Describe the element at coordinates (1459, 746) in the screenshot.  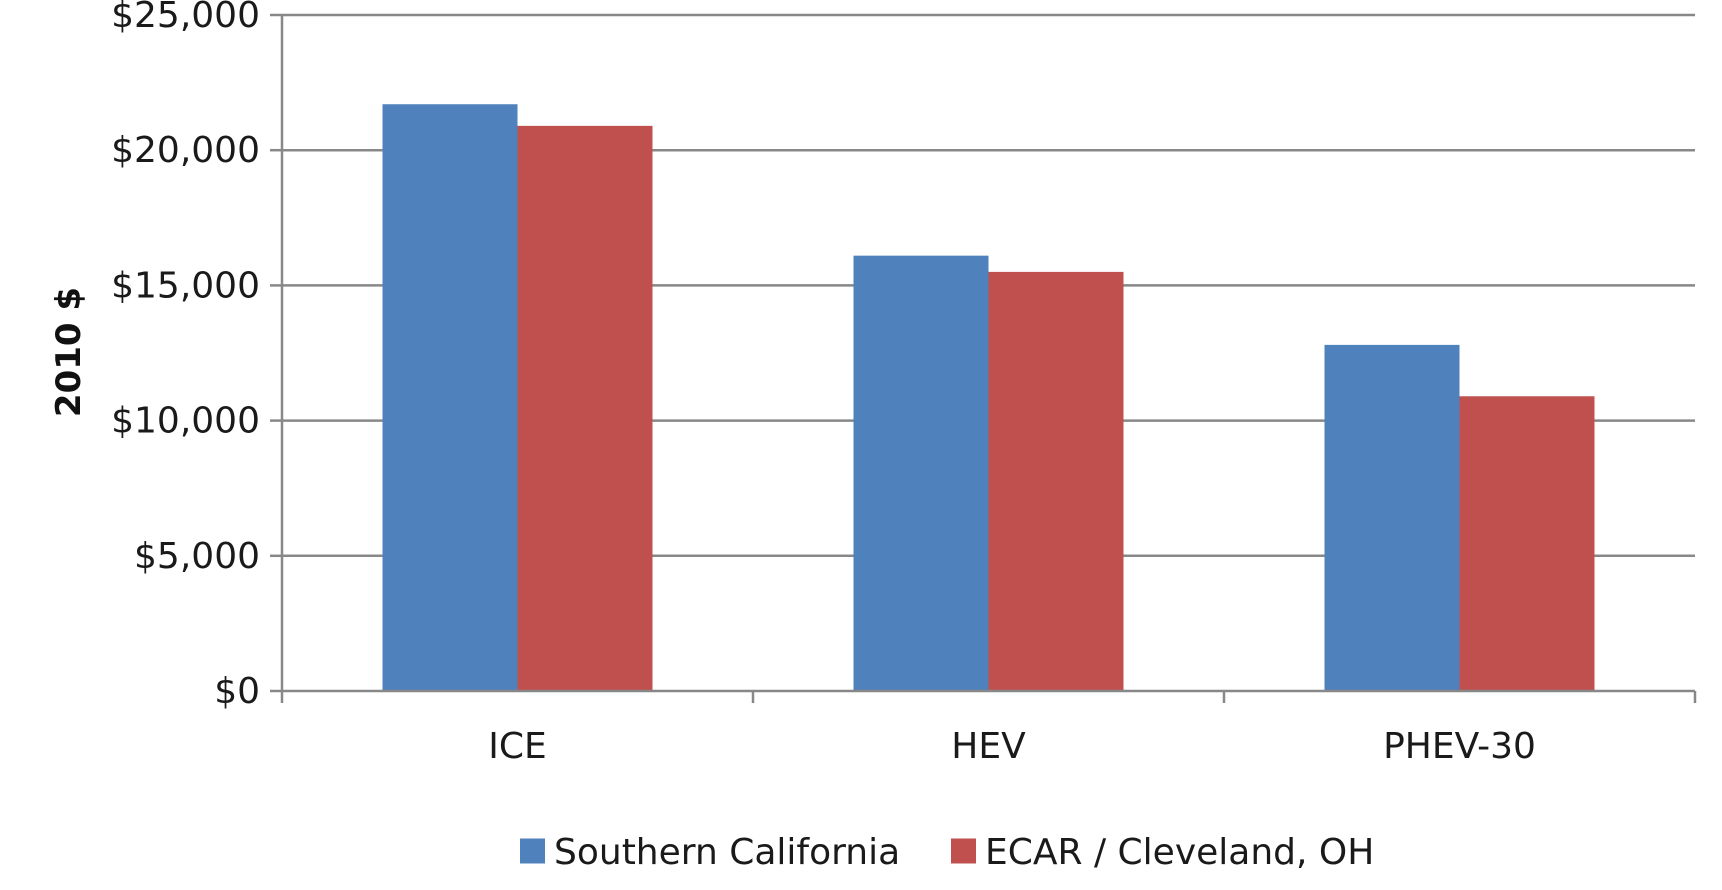
I see `x-tick-label: PHEV-30` at that location.